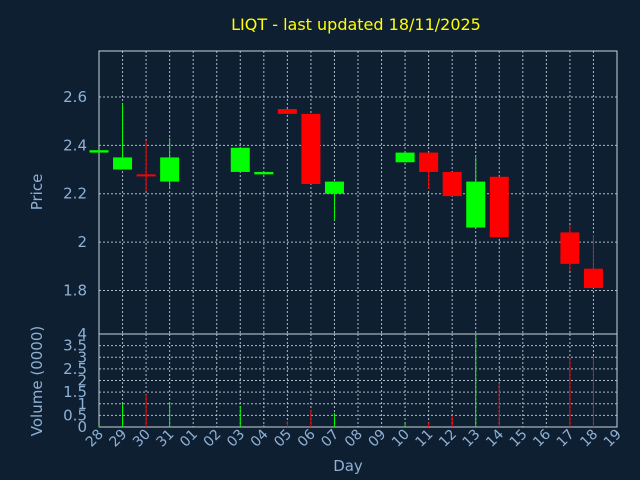 The image size is (640, 480). Describe the element at coordinates (260, 438) in the screenshot. I see `x-tick-label: 04` at that location.